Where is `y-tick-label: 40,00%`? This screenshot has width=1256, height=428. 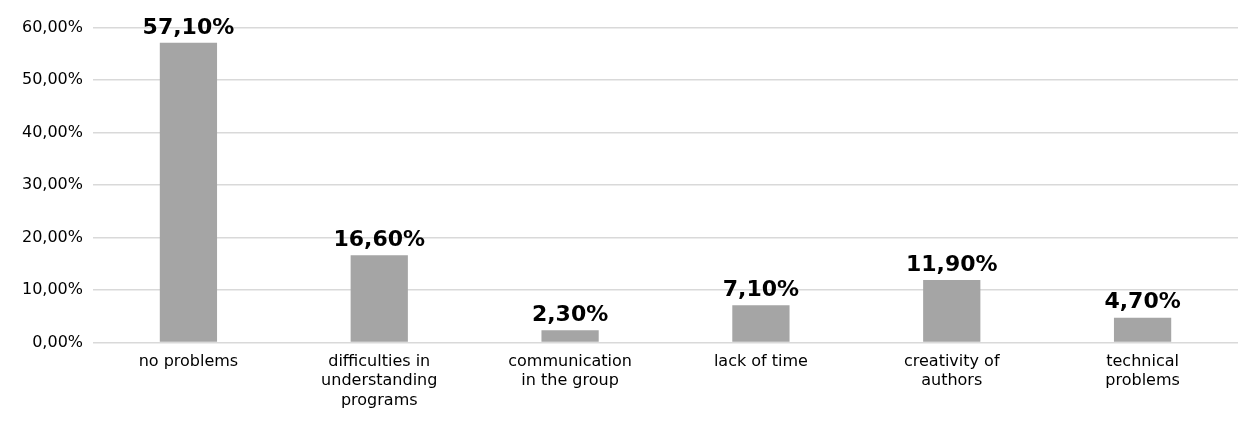 y-tick-label: 40,00% is located at coordinates (52, 131).